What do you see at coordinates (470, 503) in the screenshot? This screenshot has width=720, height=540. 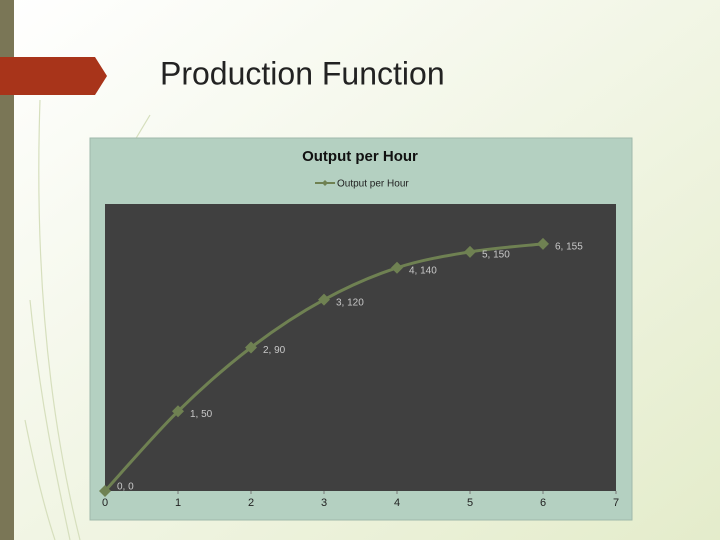 I see `x-tick-label: 5` at bounding box center [470, 503].